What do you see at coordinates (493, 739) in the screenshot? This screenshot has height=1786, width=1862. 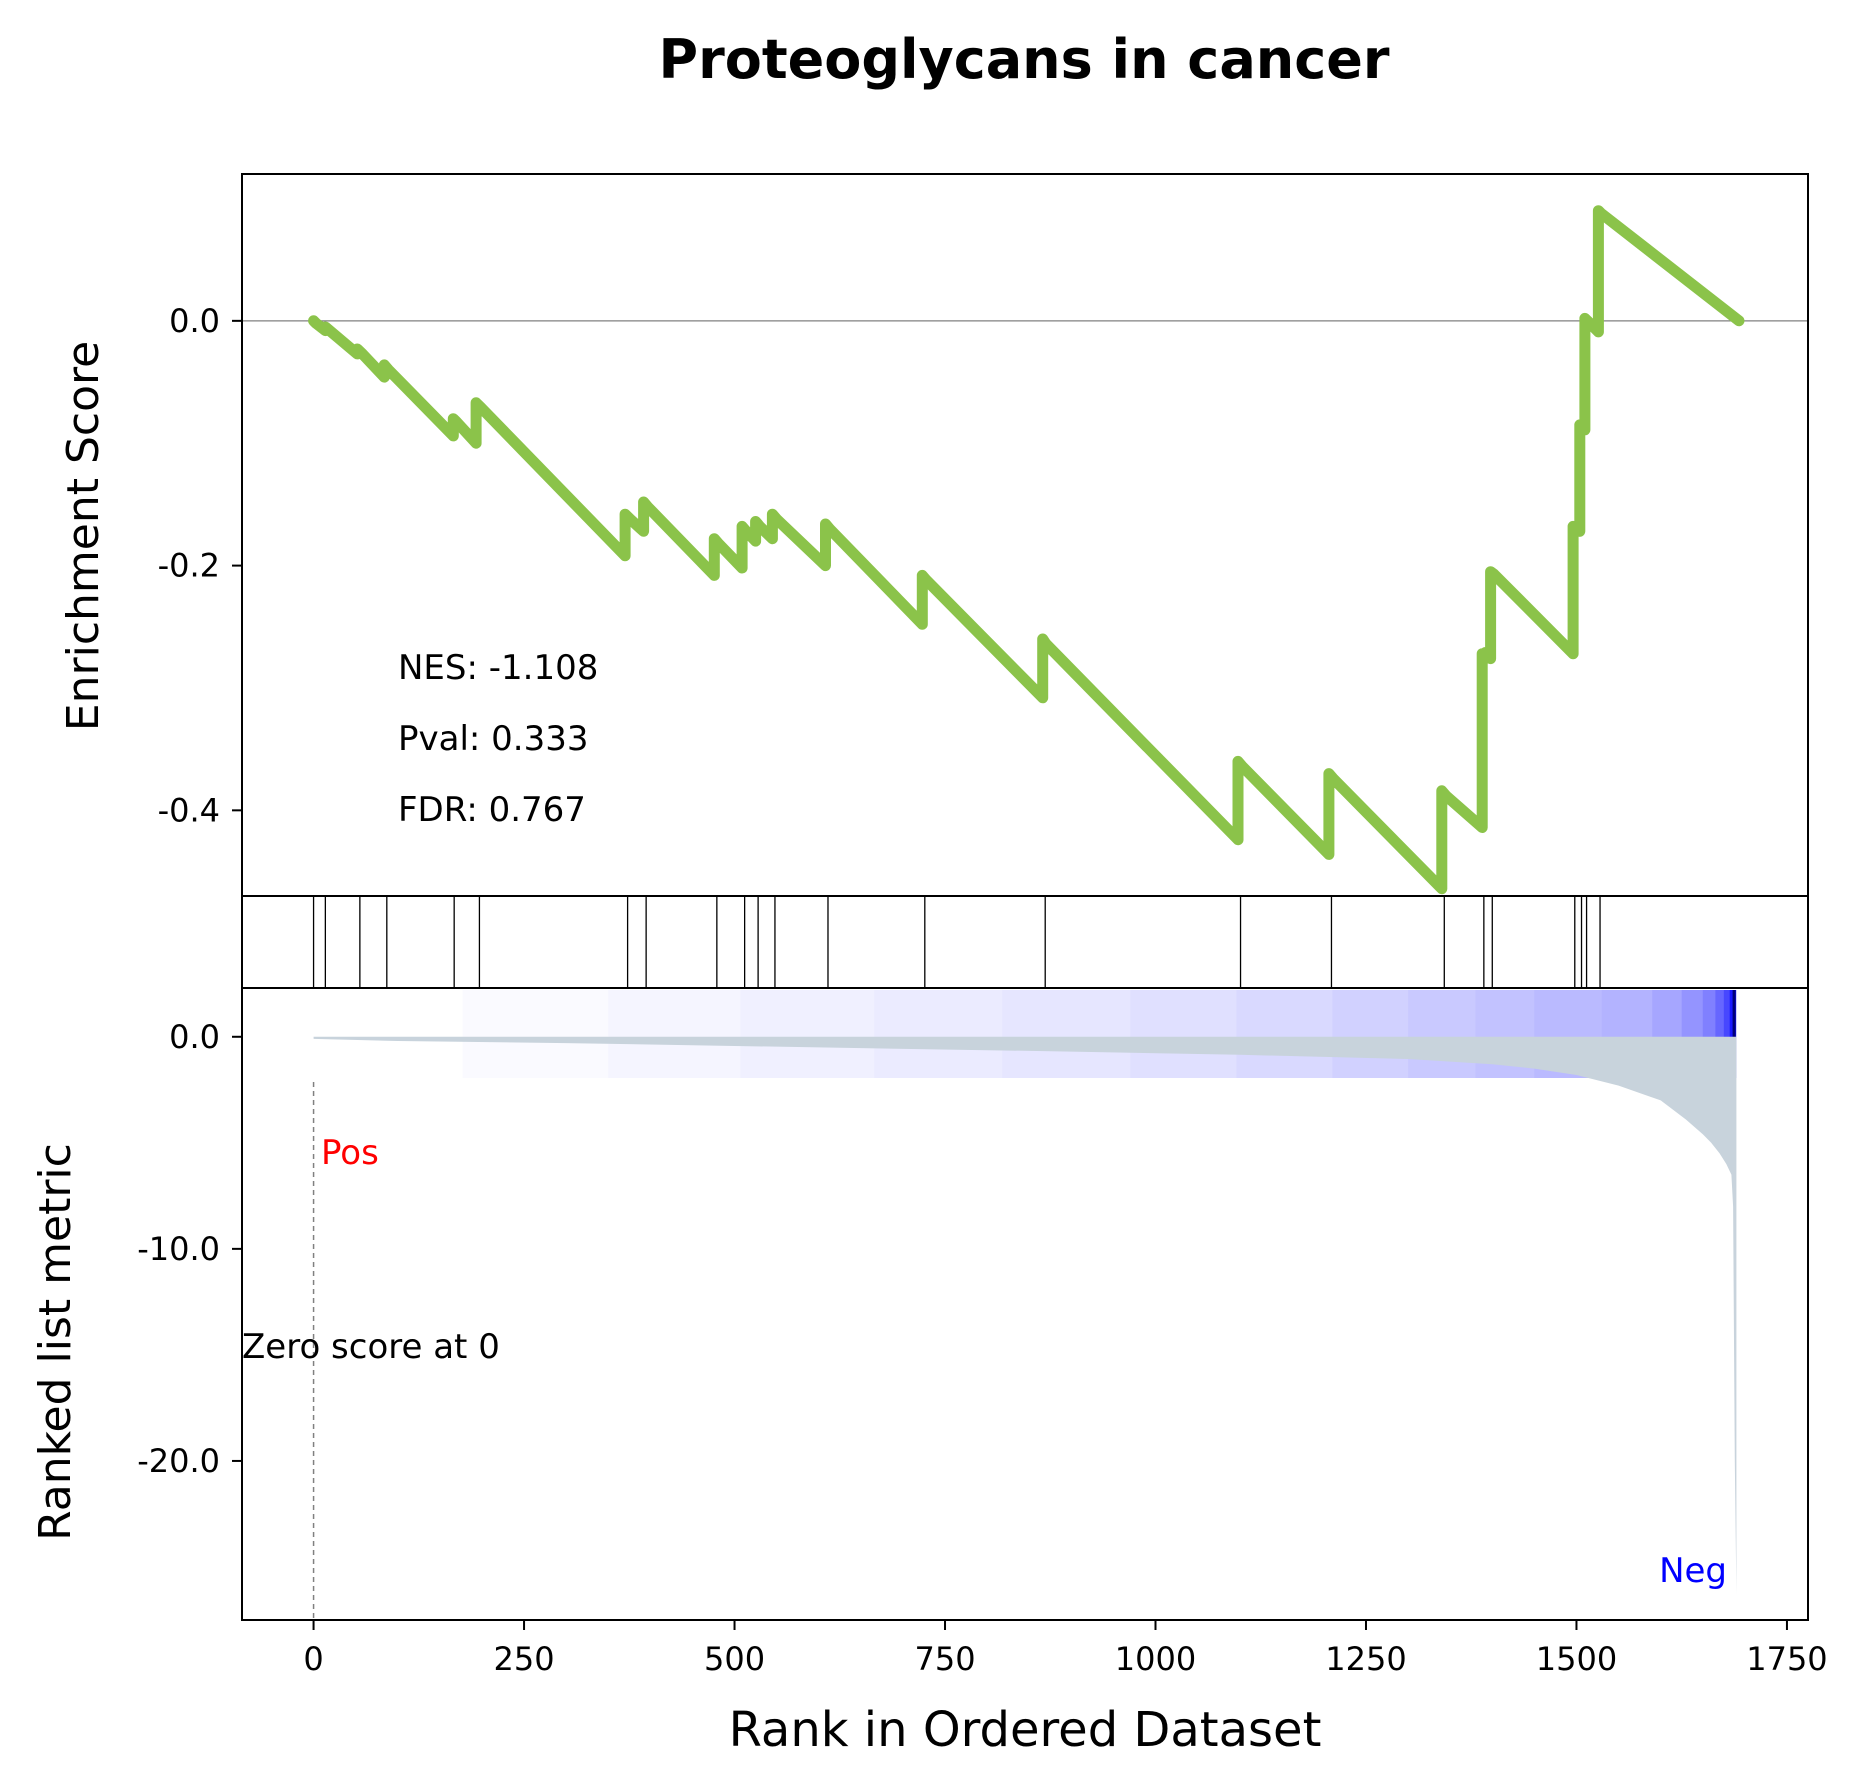 I see `stat-pval: Pval: 0.333` at bounding box center [493, 739].